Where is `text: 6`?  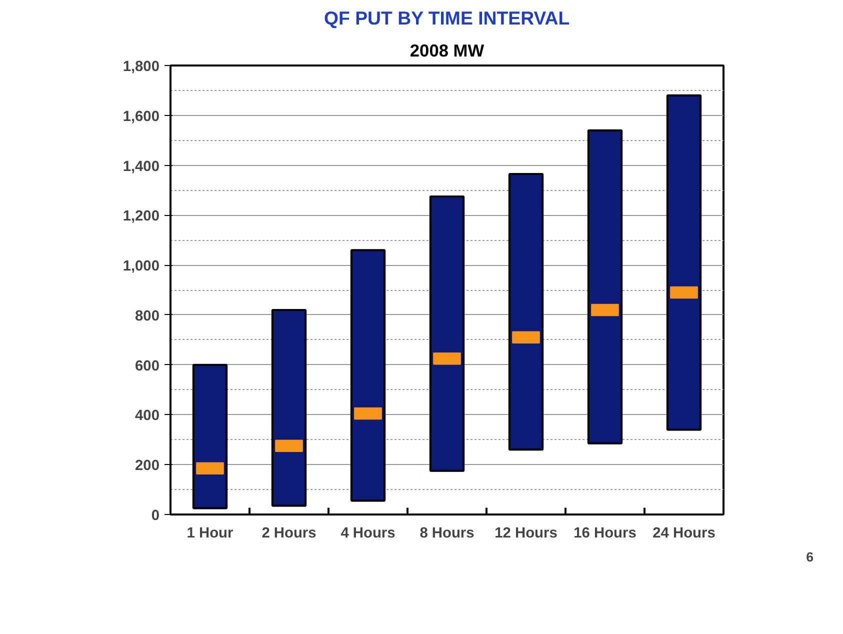 text: 6 is located at coordinates (810, 557).